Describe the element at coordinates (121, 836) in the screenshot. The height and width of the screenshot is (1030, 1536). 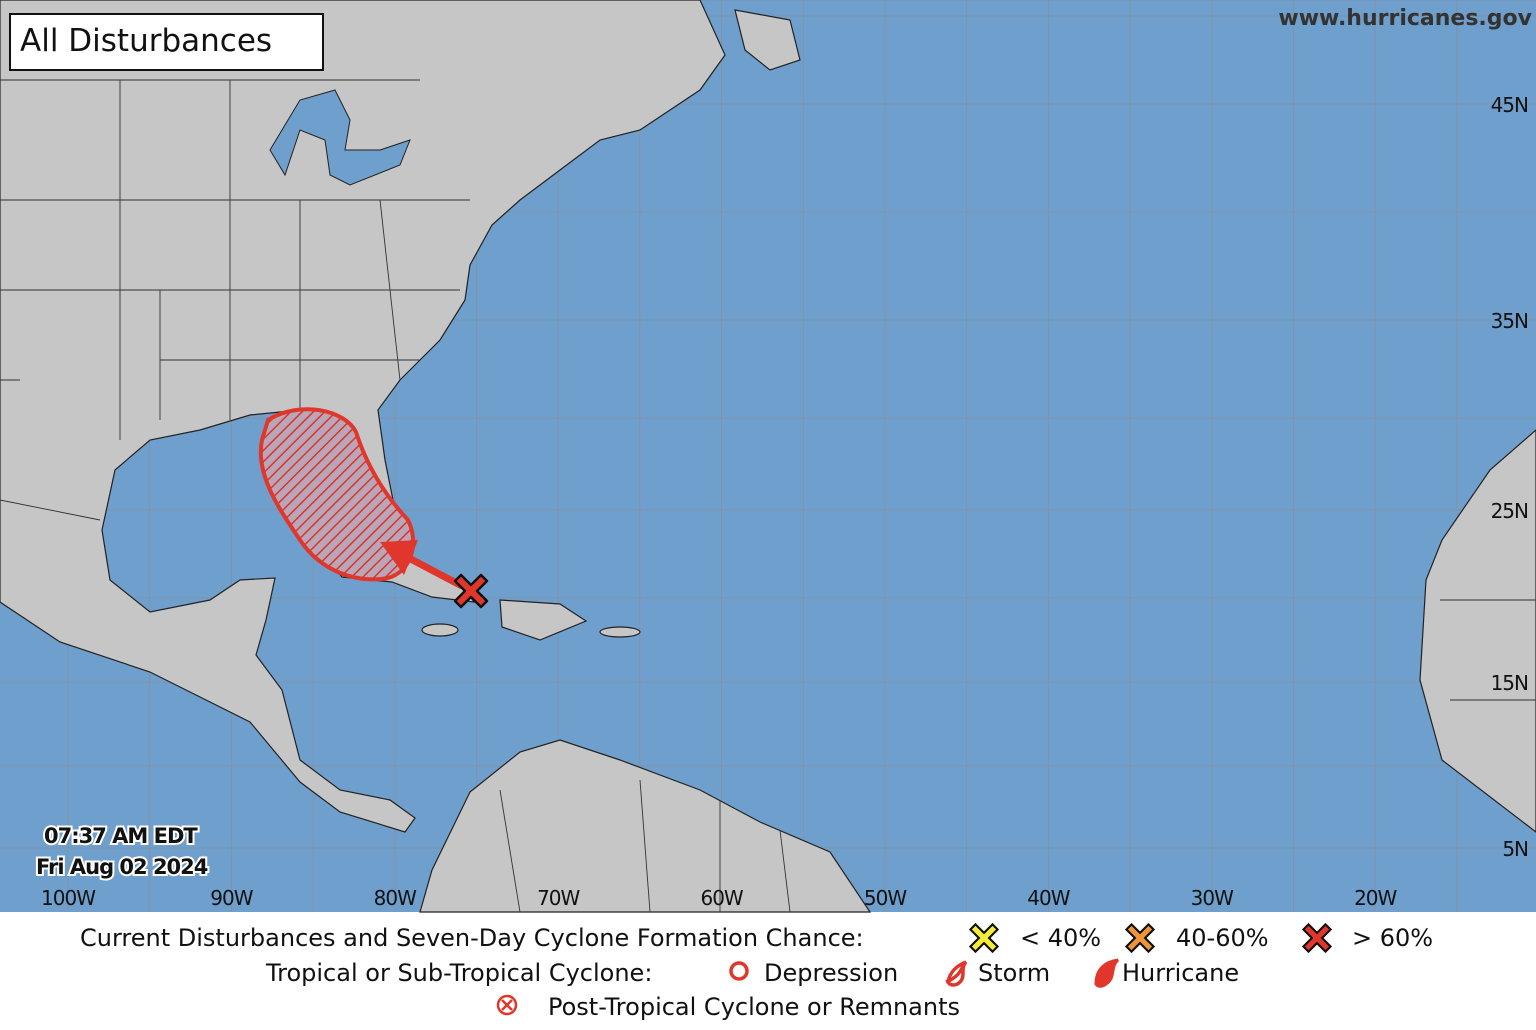
I see `time: 07:37 AM EDT` at that location.